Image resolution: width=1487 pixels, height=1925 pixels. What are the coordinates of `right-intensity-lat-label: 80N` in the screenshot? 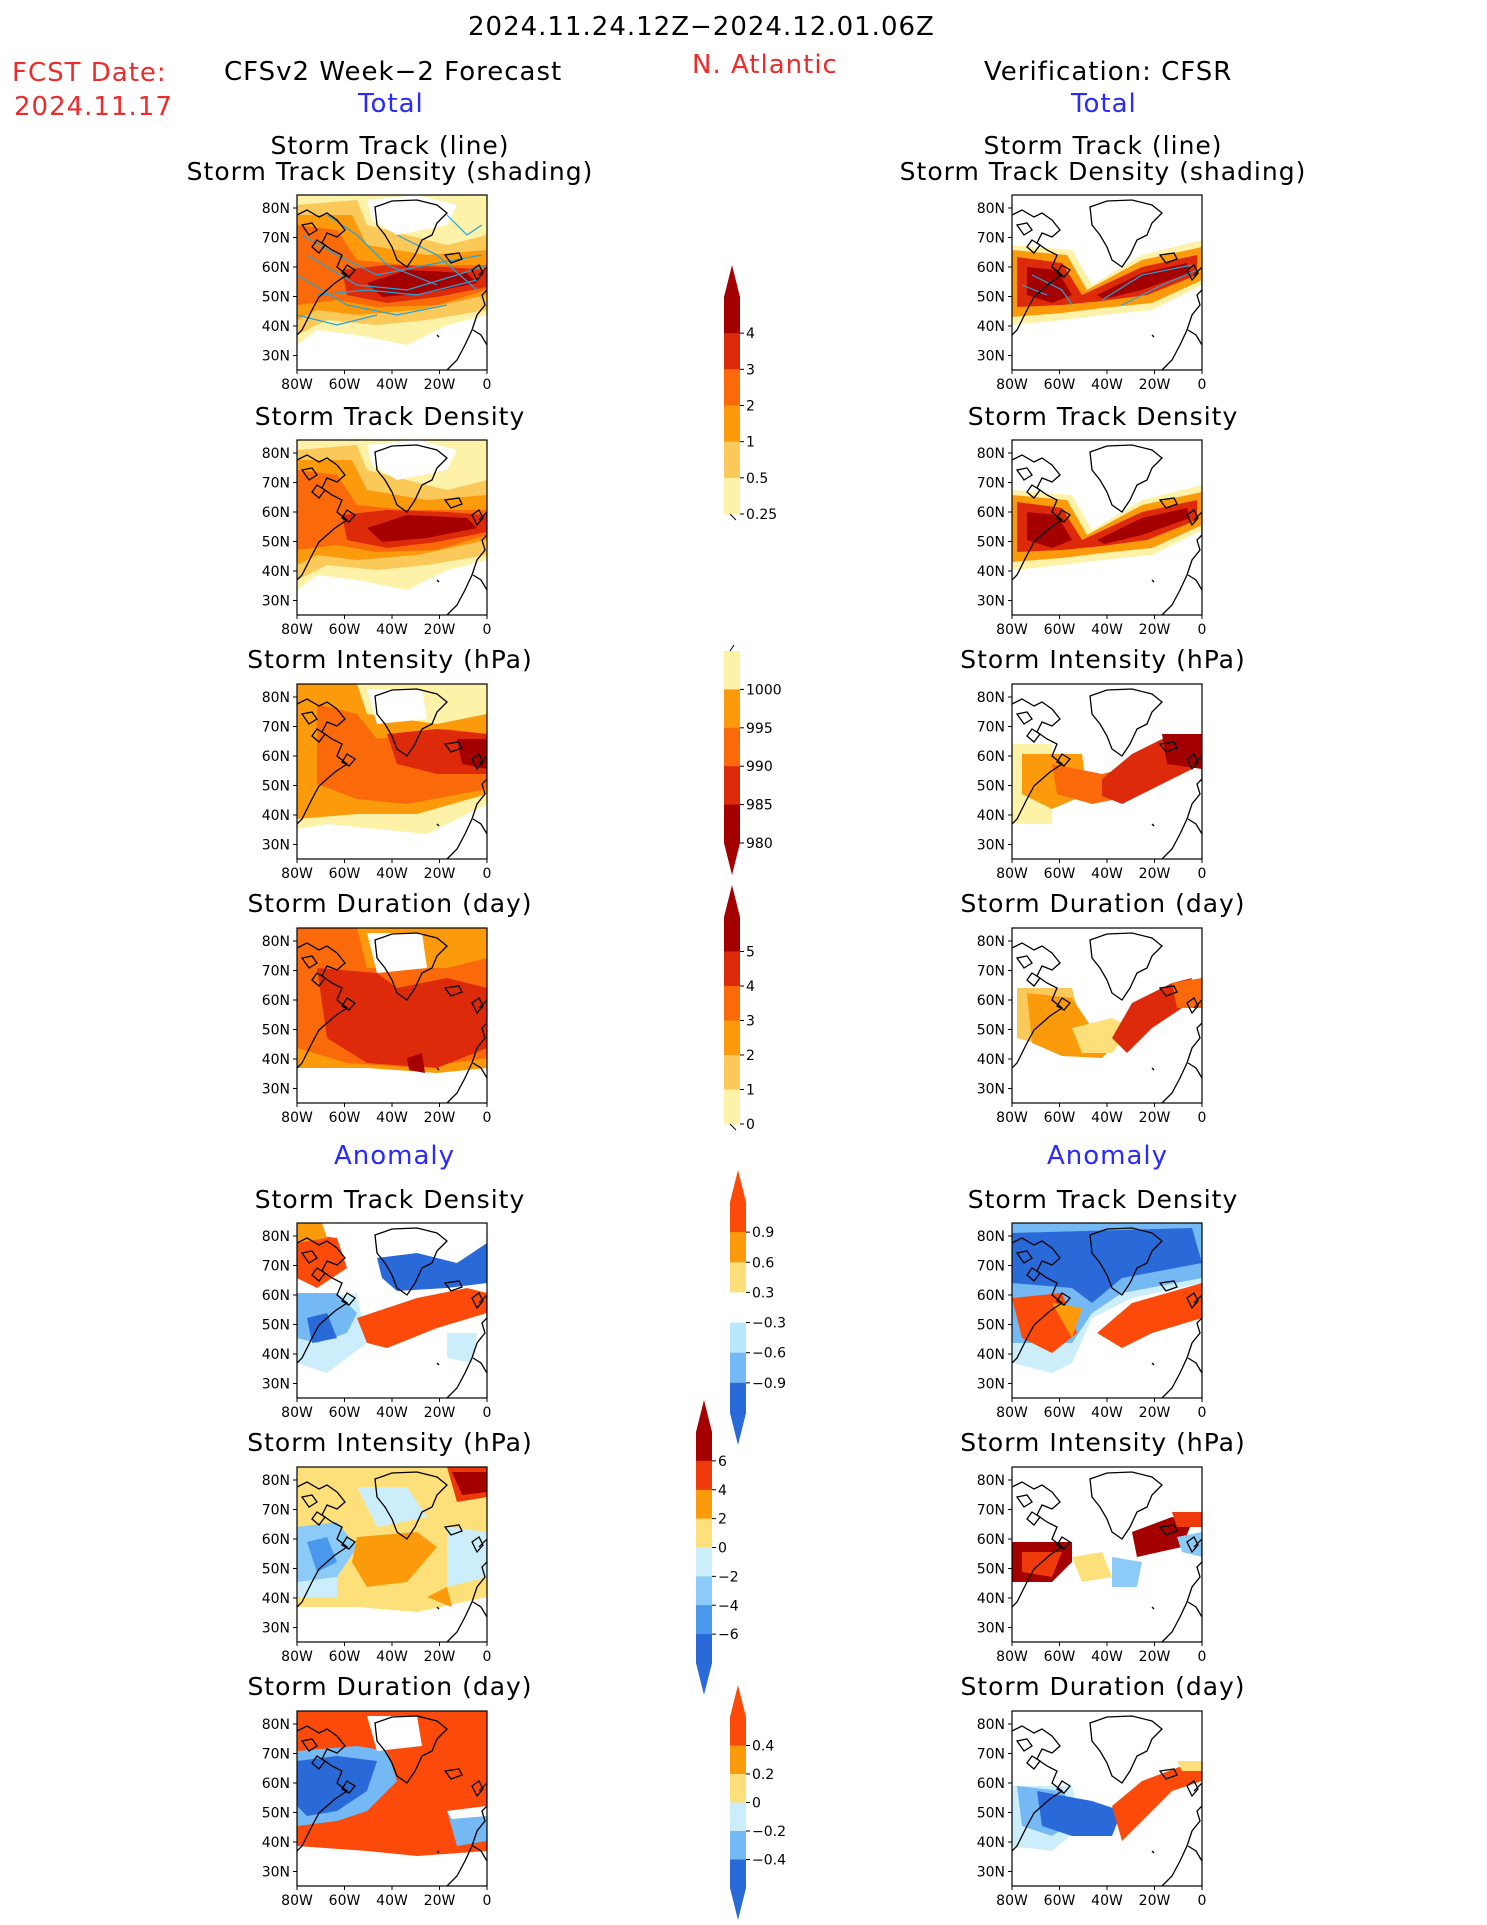 It's located at (991, 698).